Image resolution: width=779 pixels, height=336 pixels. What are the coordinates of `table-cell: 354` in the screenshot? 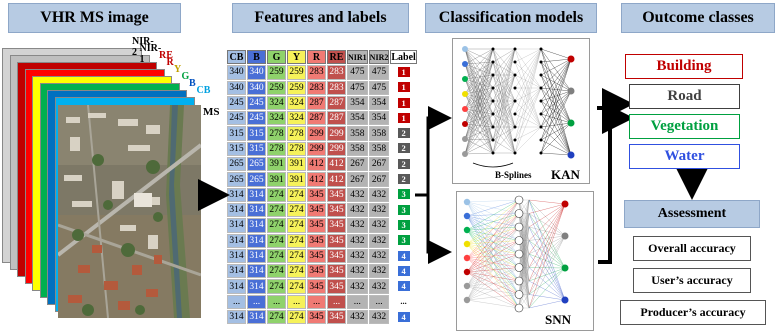 It's located at (357, 118).